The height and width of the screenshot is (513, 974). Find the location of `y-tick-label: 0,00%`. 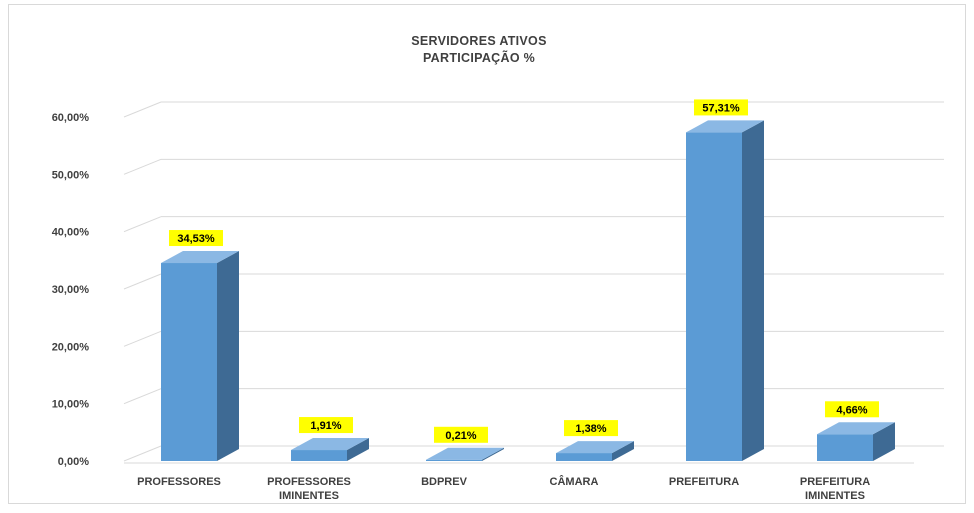

y-tick-label: 0,00% is located at coordinates (73, 462).